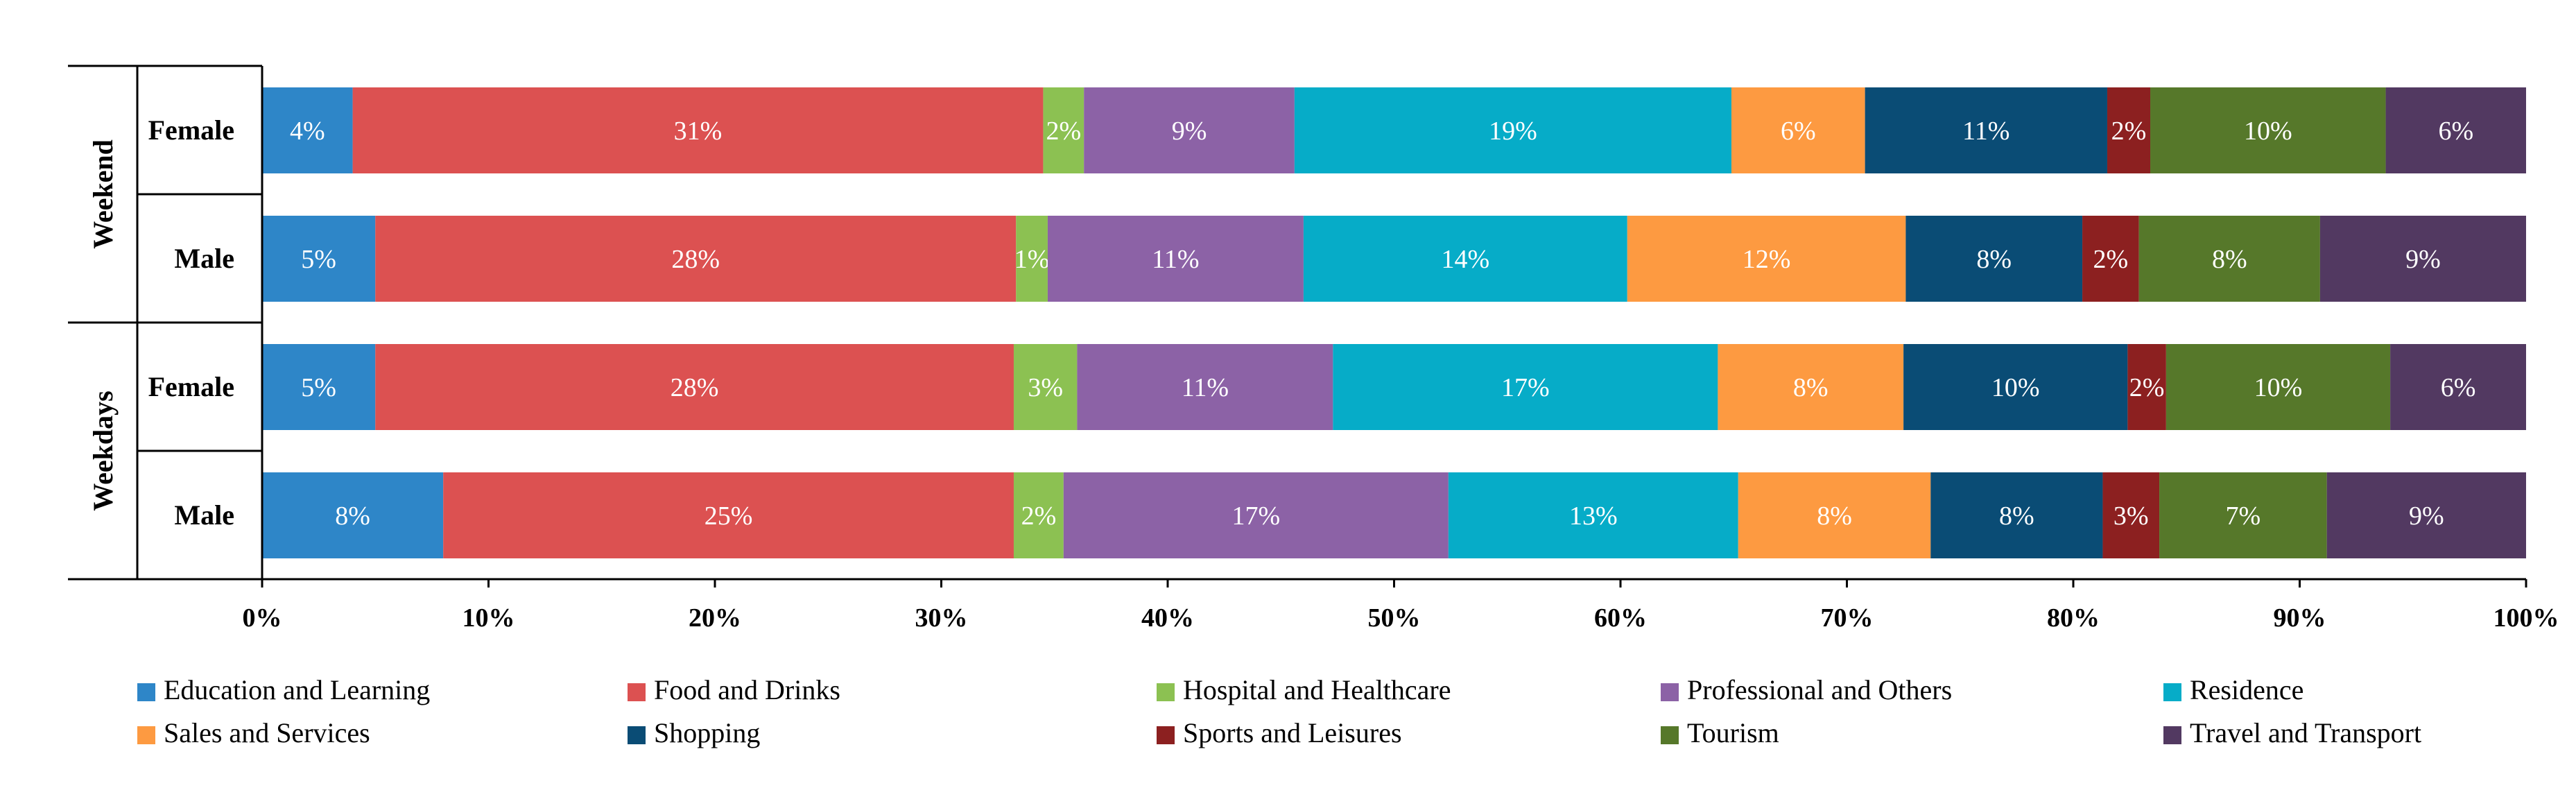 The height and width of the screenshot is (806, 2576). What do you see at coordinates (1032, 259) in the screenshot?
I see `data-label-hospital-and-healthcare-row-2: 1%` at bounding box center [1032, 259].